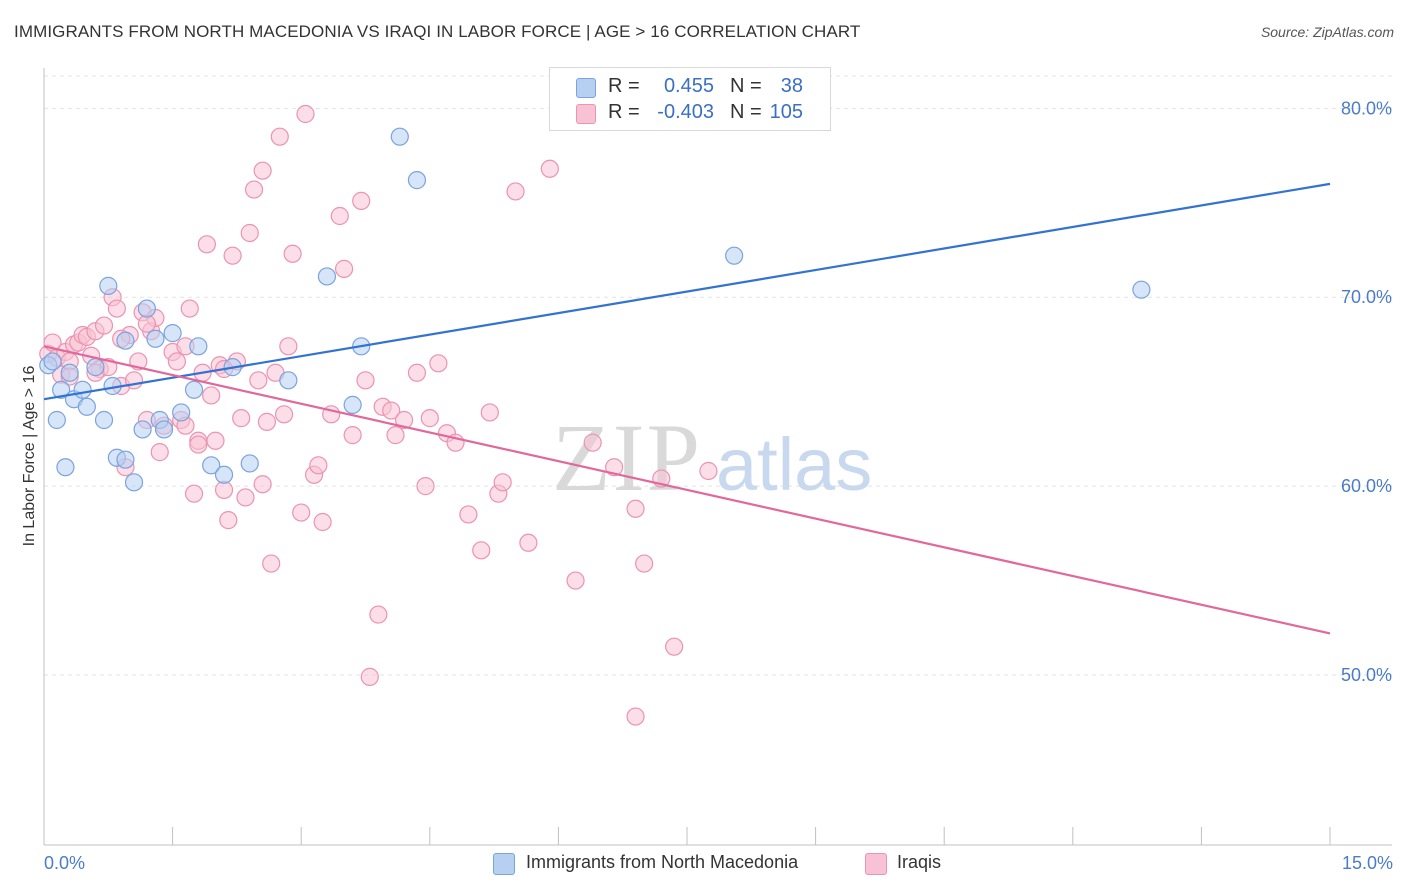 The height and width of the screenshot is (892, 1406). I want to click on r-label: R =, so click(624, 86).